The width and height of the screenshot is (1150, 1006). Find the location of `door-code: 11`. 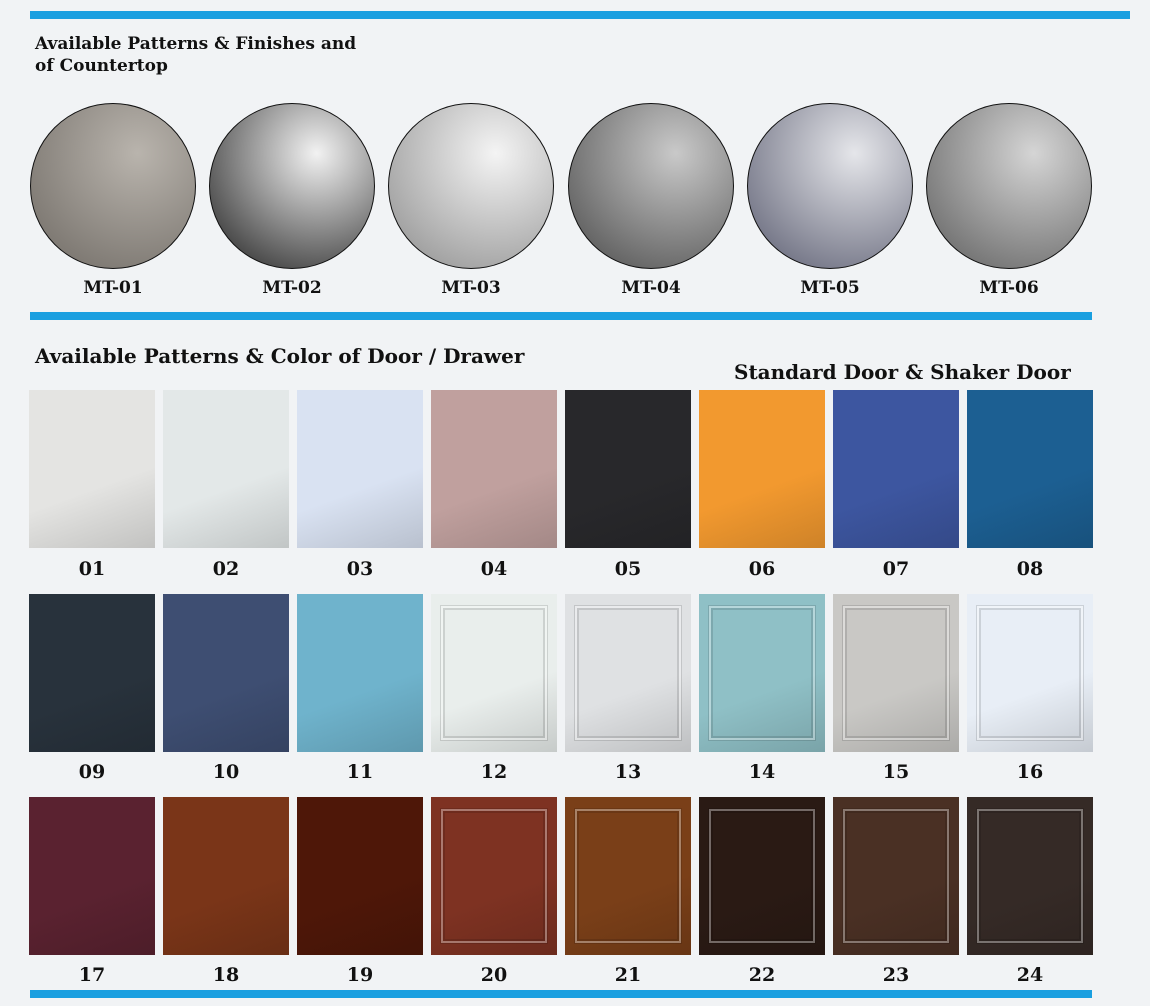

door-code: 11 is located at coordinates (360, 772).